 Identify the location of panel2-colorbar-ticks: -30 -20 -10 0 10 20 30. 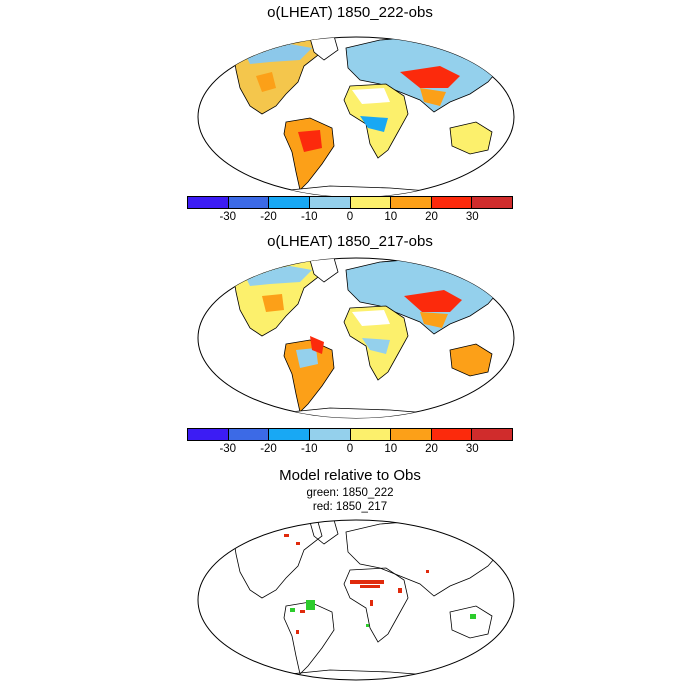
(350, 450).